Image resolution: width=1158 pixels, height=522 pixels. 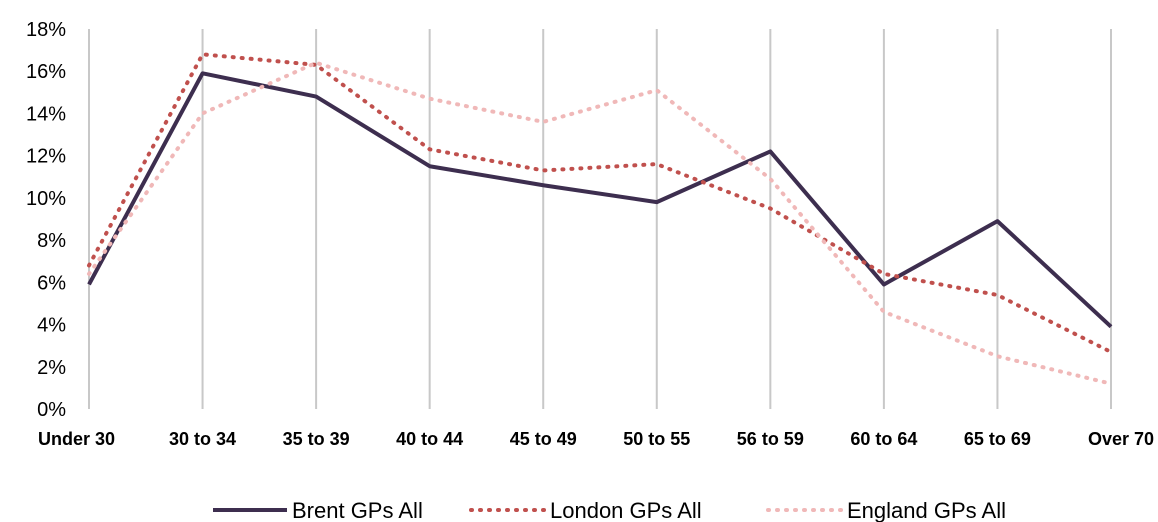 What do you see at coordinates (770, 439) in the screenshot?
I see `x-tick-label: 56 to 59` at bounding box center [770, 439].